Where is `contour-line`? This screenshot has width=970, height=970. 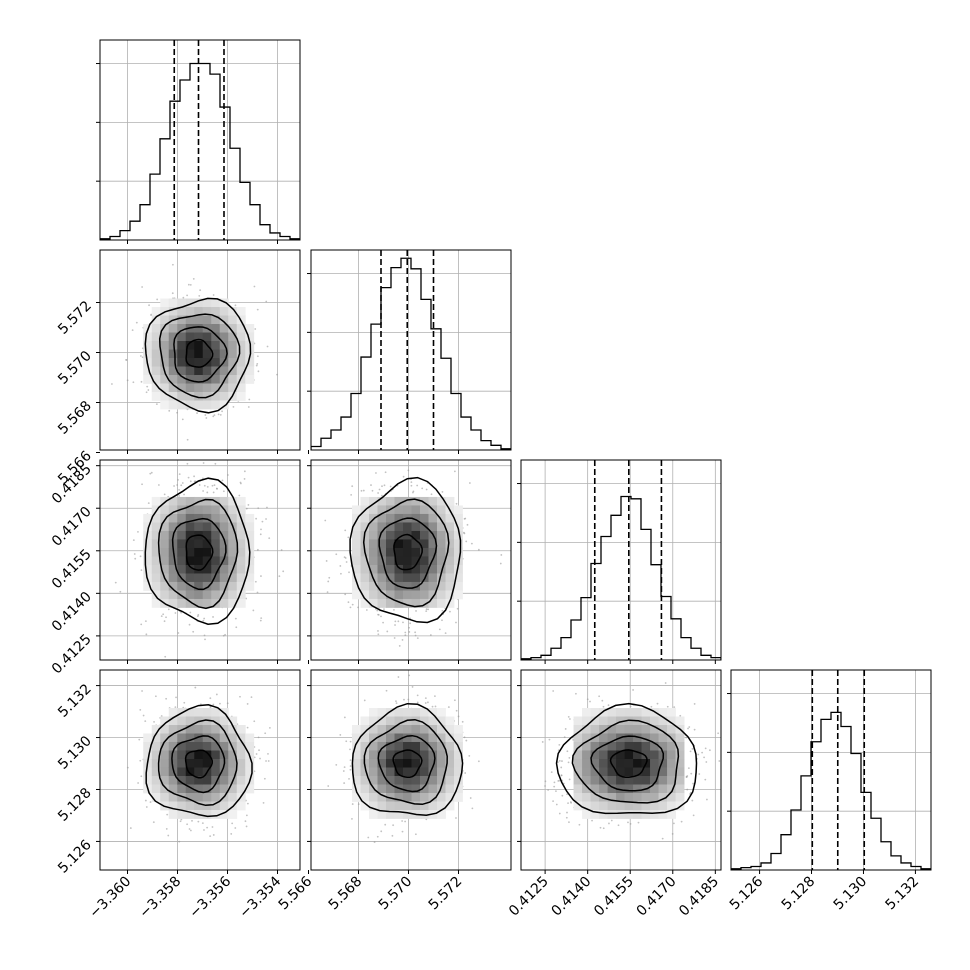 contour-line is located at coordinates (198, 355).